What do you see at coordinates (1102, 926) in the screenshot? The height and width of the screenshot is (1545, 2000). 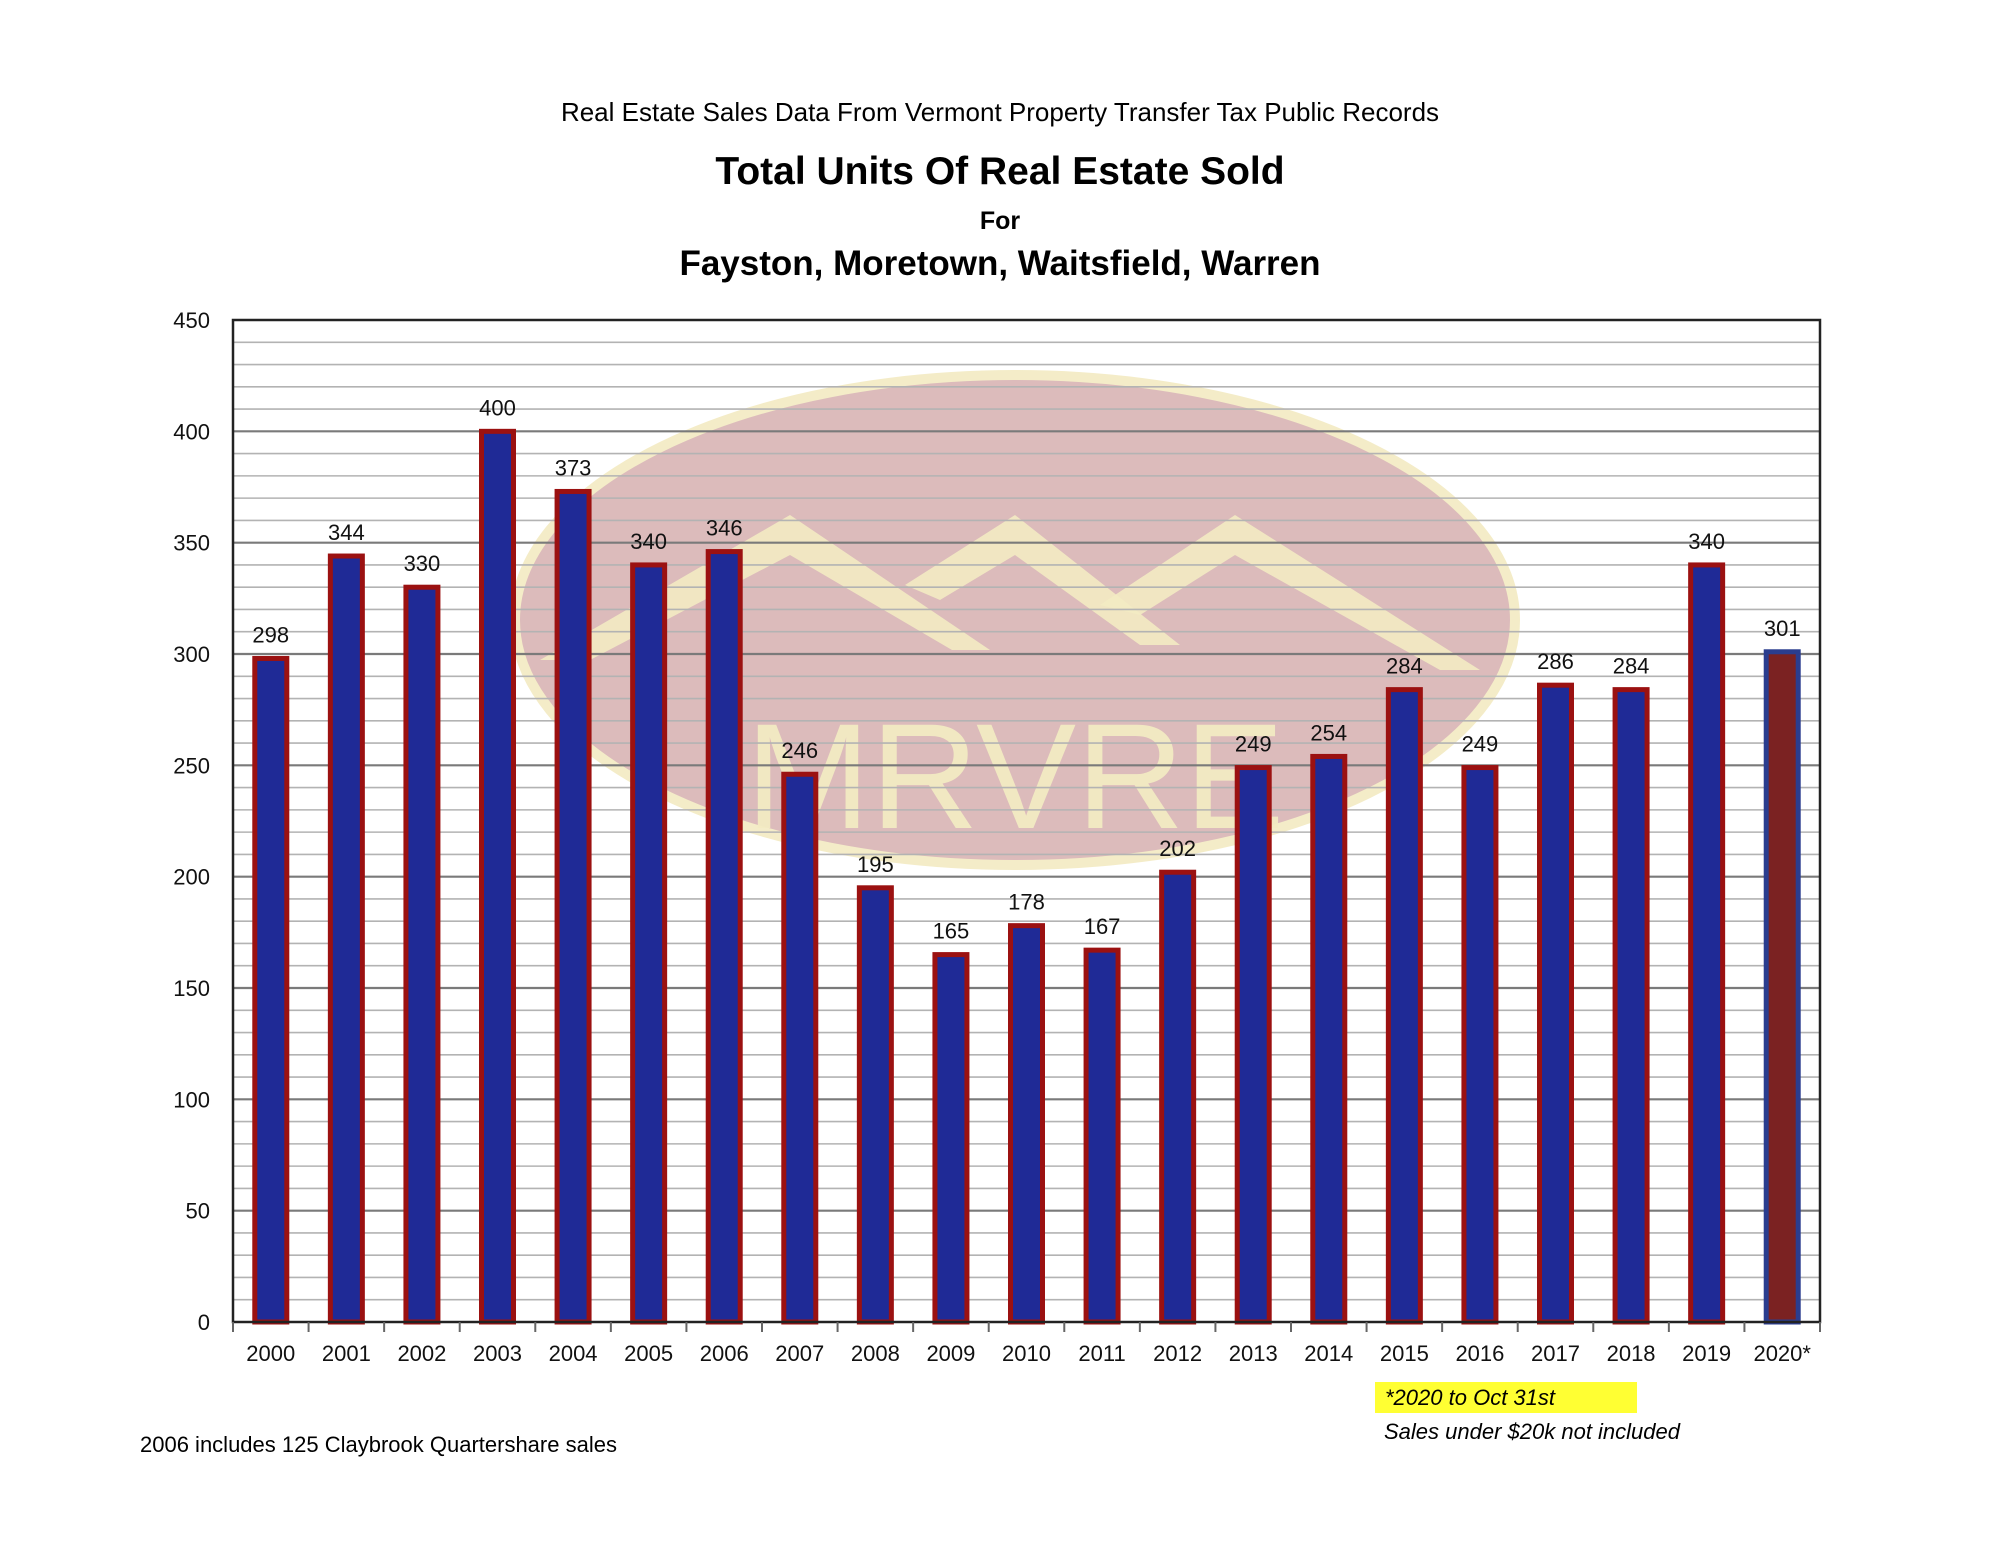 I see `data-label: 167` at bounding box center [1102, 926].